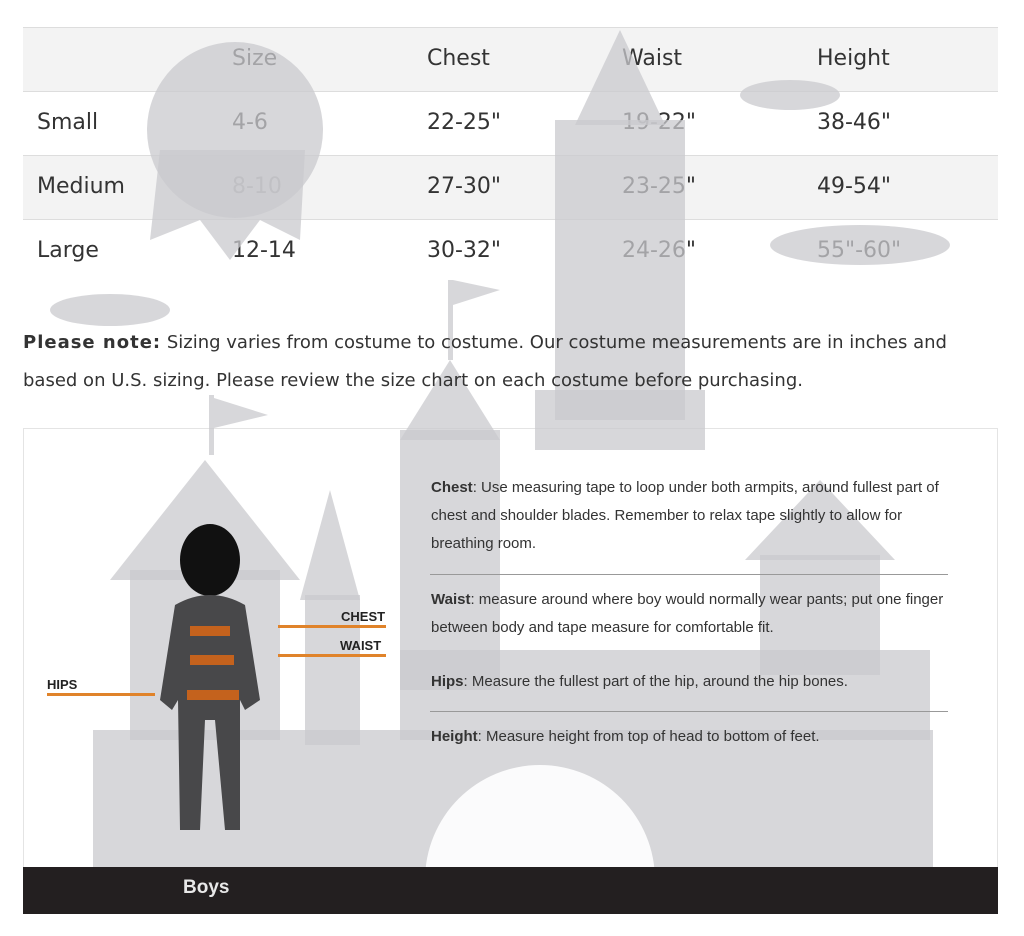 The image size is (1024, 936). What do you see at coordinates (652, 58) in the screenshot?
I see `header-waist: Waist` at bounding box center [652, 58].